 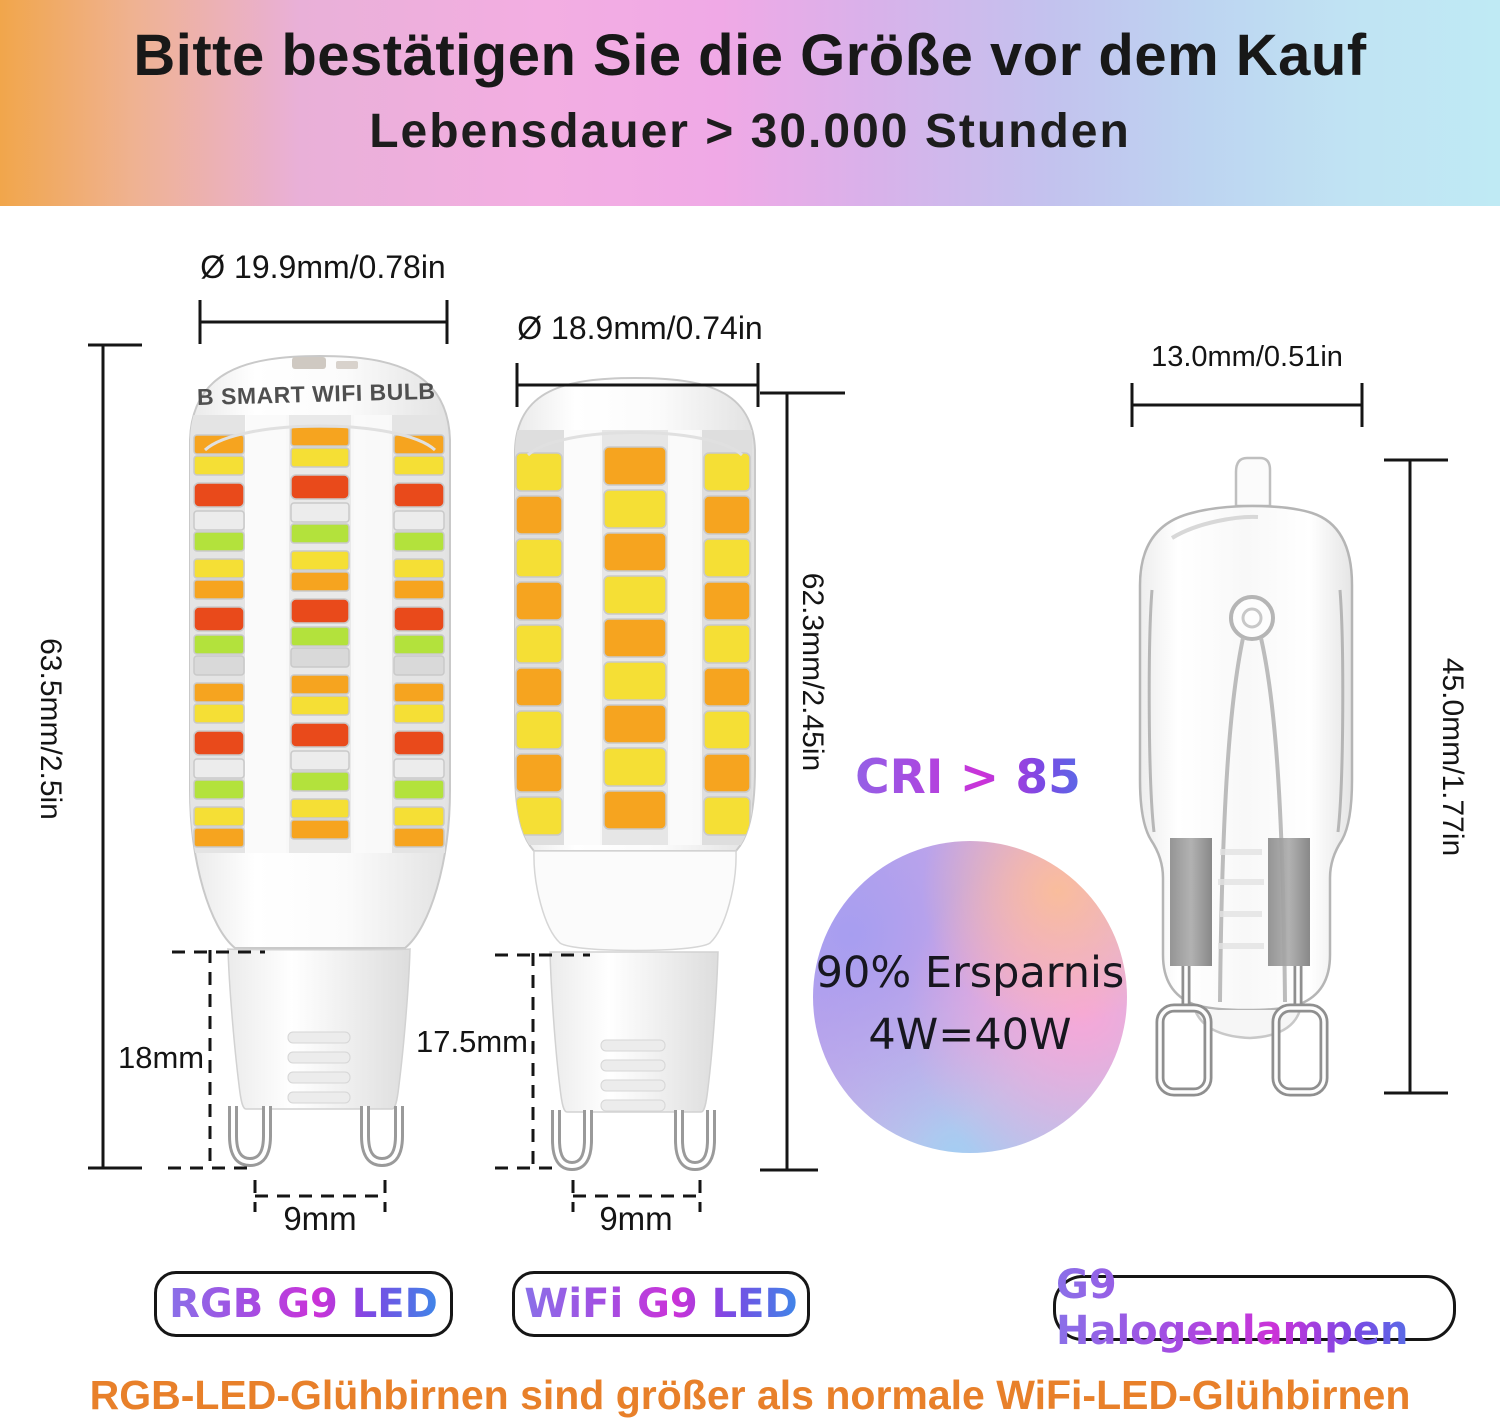 What do you see at coordinates (635, 774) in the screenshot?
I see `wifi-led-bulb` at bounding box center [635, 774].